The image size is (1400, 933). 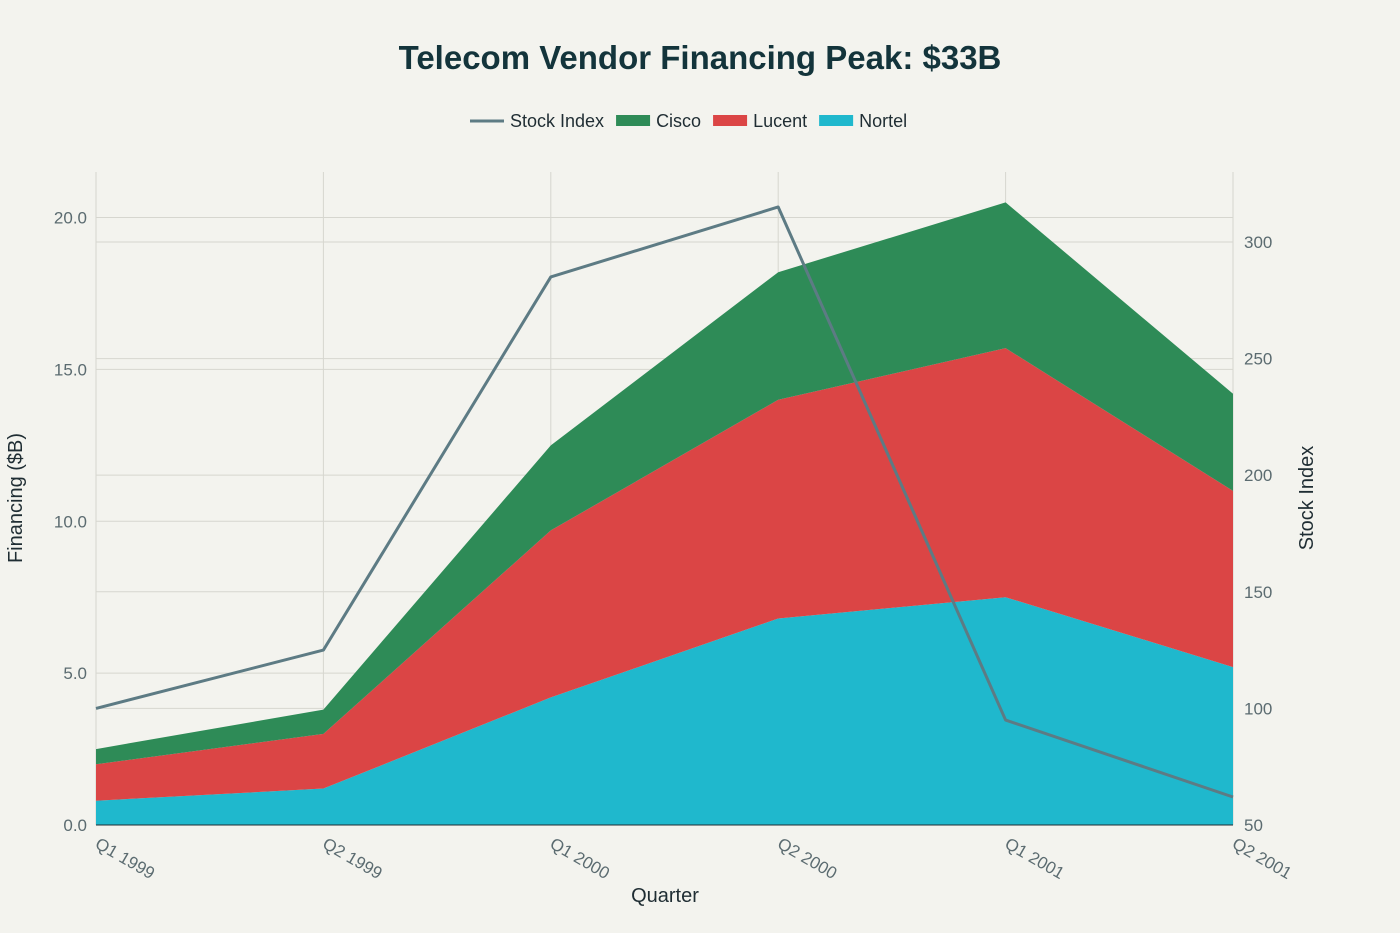 What do you see at coordinates (75, 673) in the screenshot?
I see `y-tick-label: 5.0` at bounding box center [75, 673].